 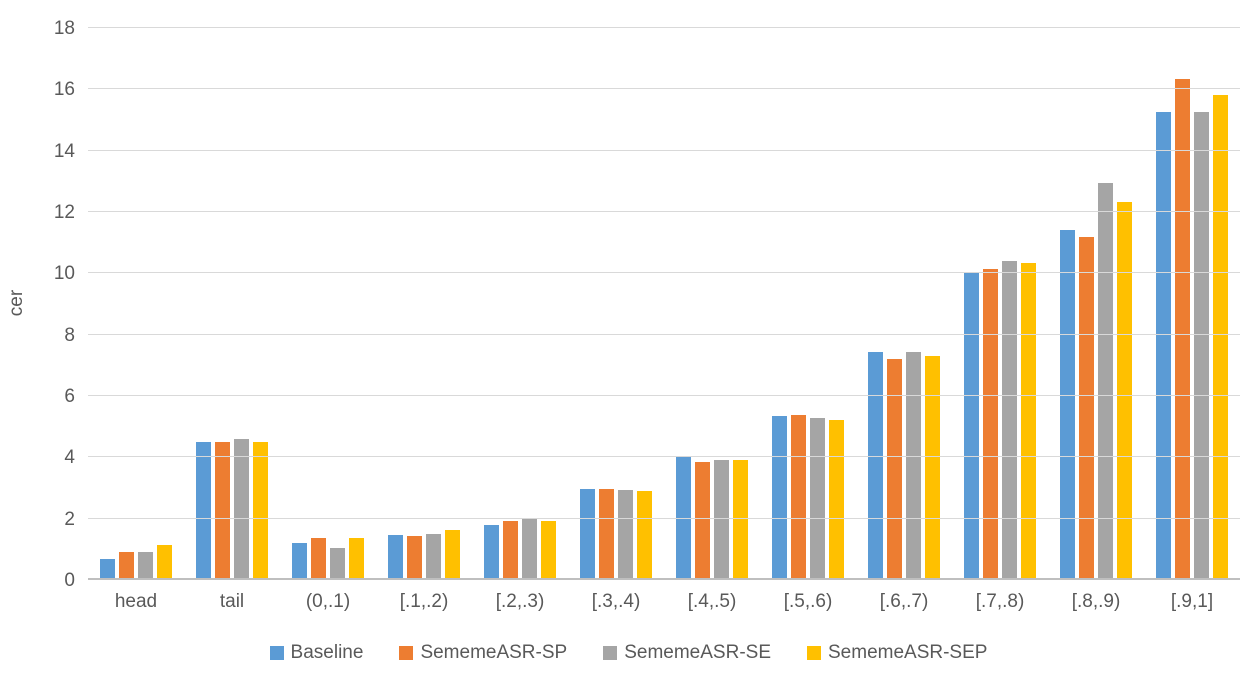 What do you see at coordinates (69, 458) in the screenshot?
I see `y-tick-label: 4` at bounding box center [69, 458].